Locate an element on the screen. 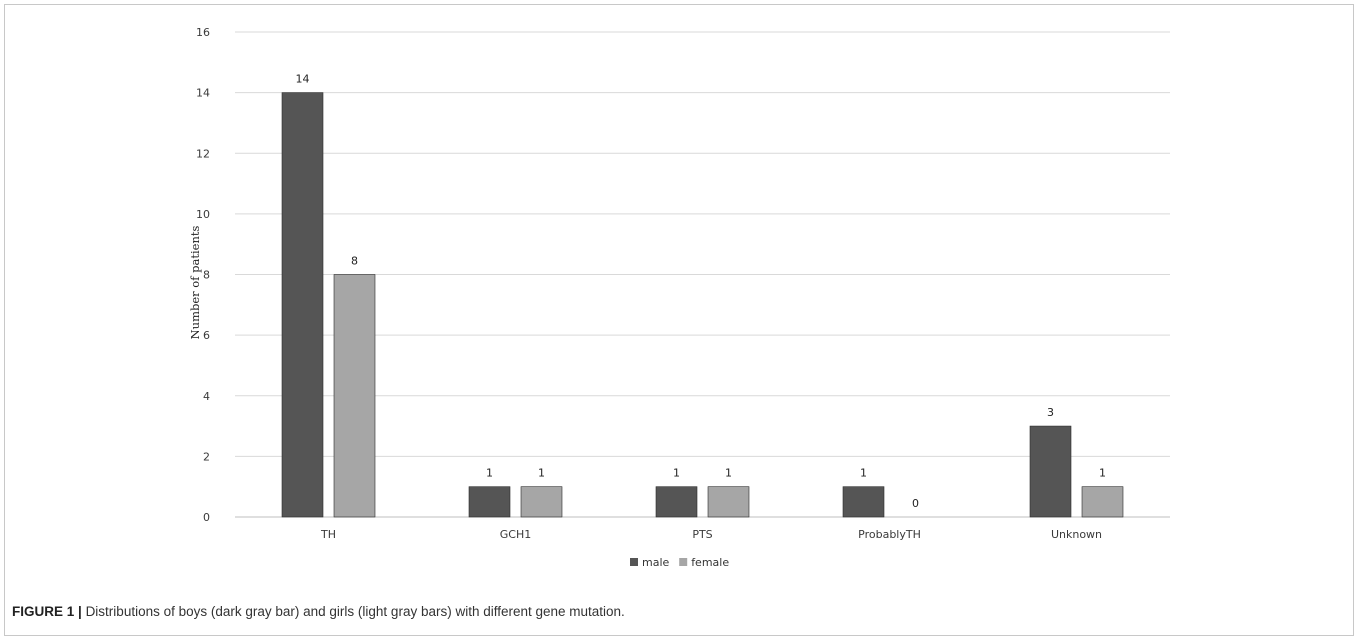 The width and height of the screenshot is (1357, 641). y-tick-label: 0 is located at coordinates (206, 517).